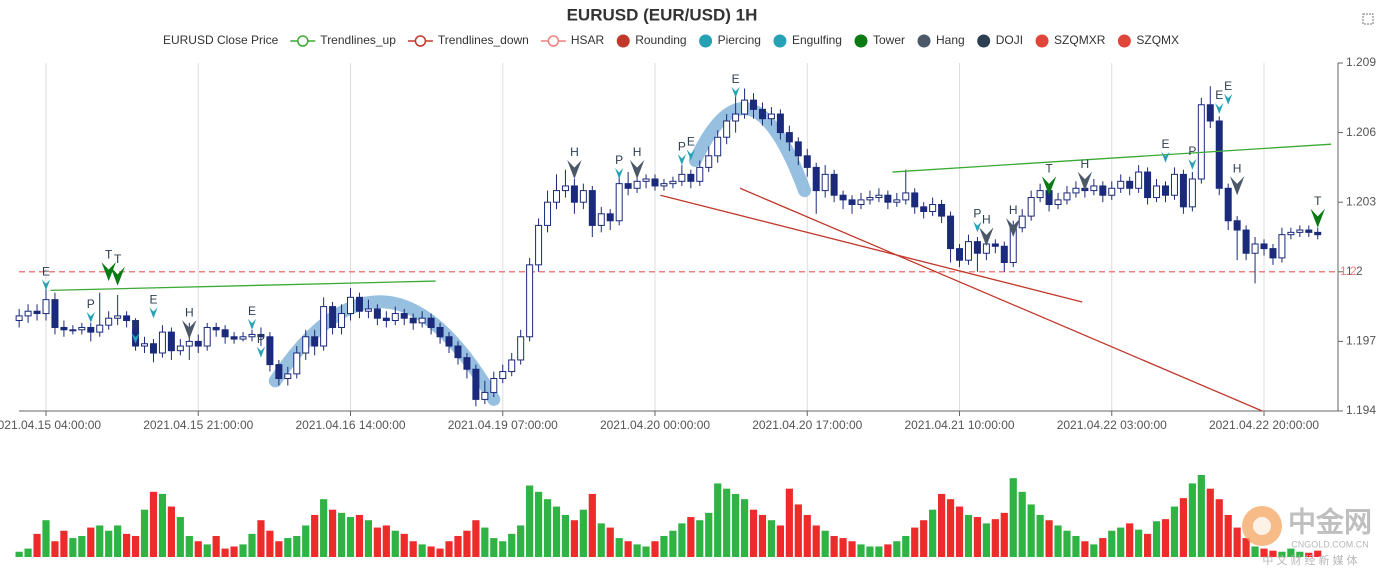  Describe the element at coordinates (503, 425) in the screenshot. I see `x-tick-label: 2021.04.19 07:00:00` at that location.